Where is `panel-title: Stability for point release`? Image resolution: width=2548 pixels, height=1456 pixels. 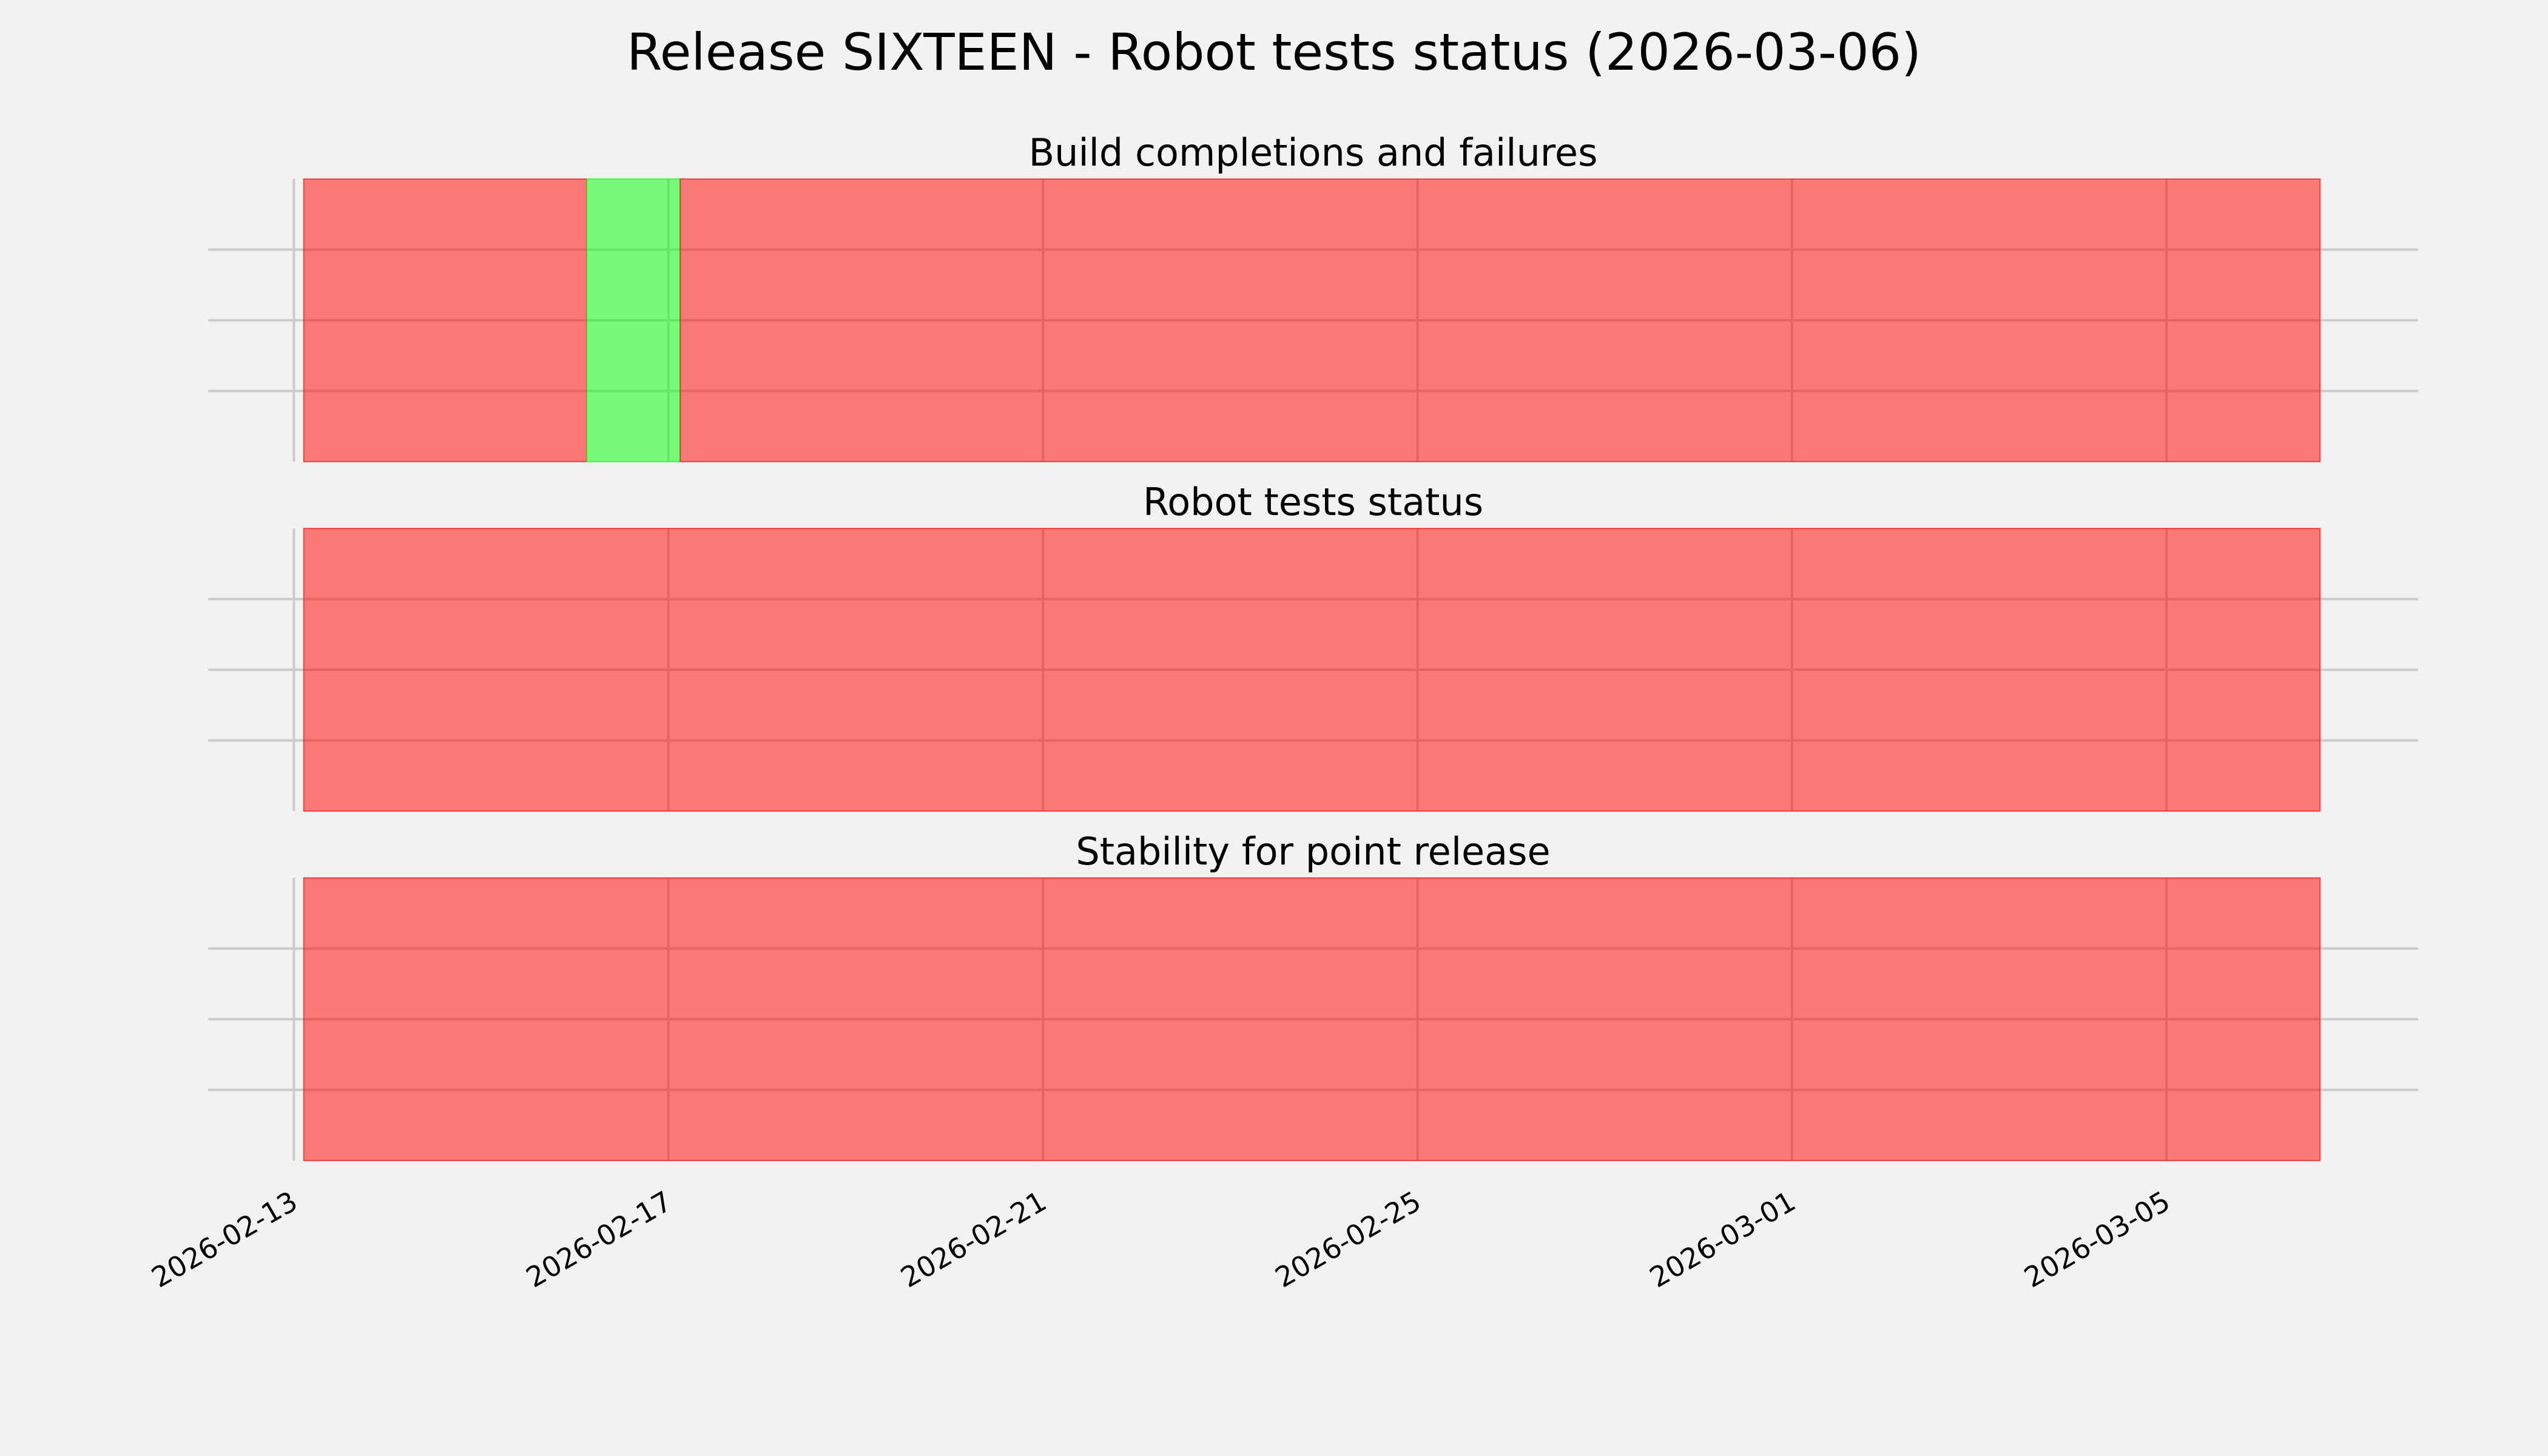
panel-title: Stability for point release is located at coordinates (1313, 851).